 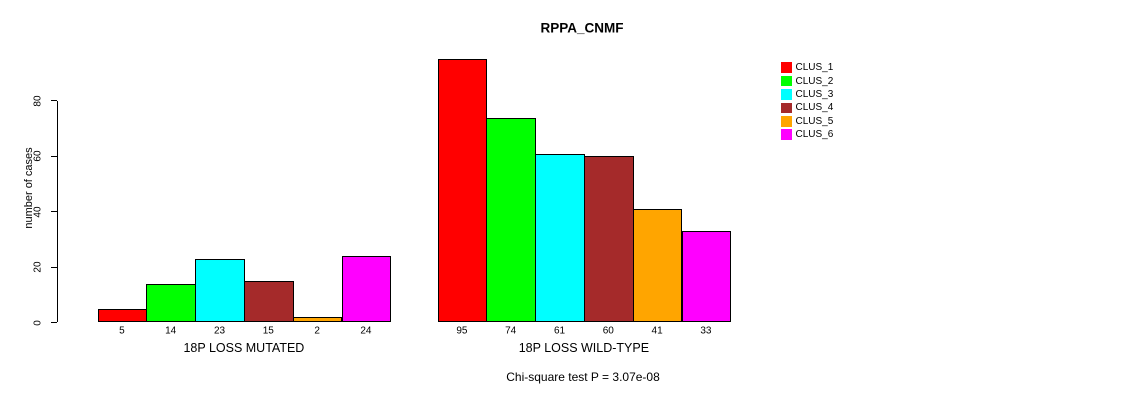 What do you see at coordinates (583, 377) in the screenshot?
I see `chi-square-caption: Chi-square test P = 3.07e-08` at bounding box center [583, 377].